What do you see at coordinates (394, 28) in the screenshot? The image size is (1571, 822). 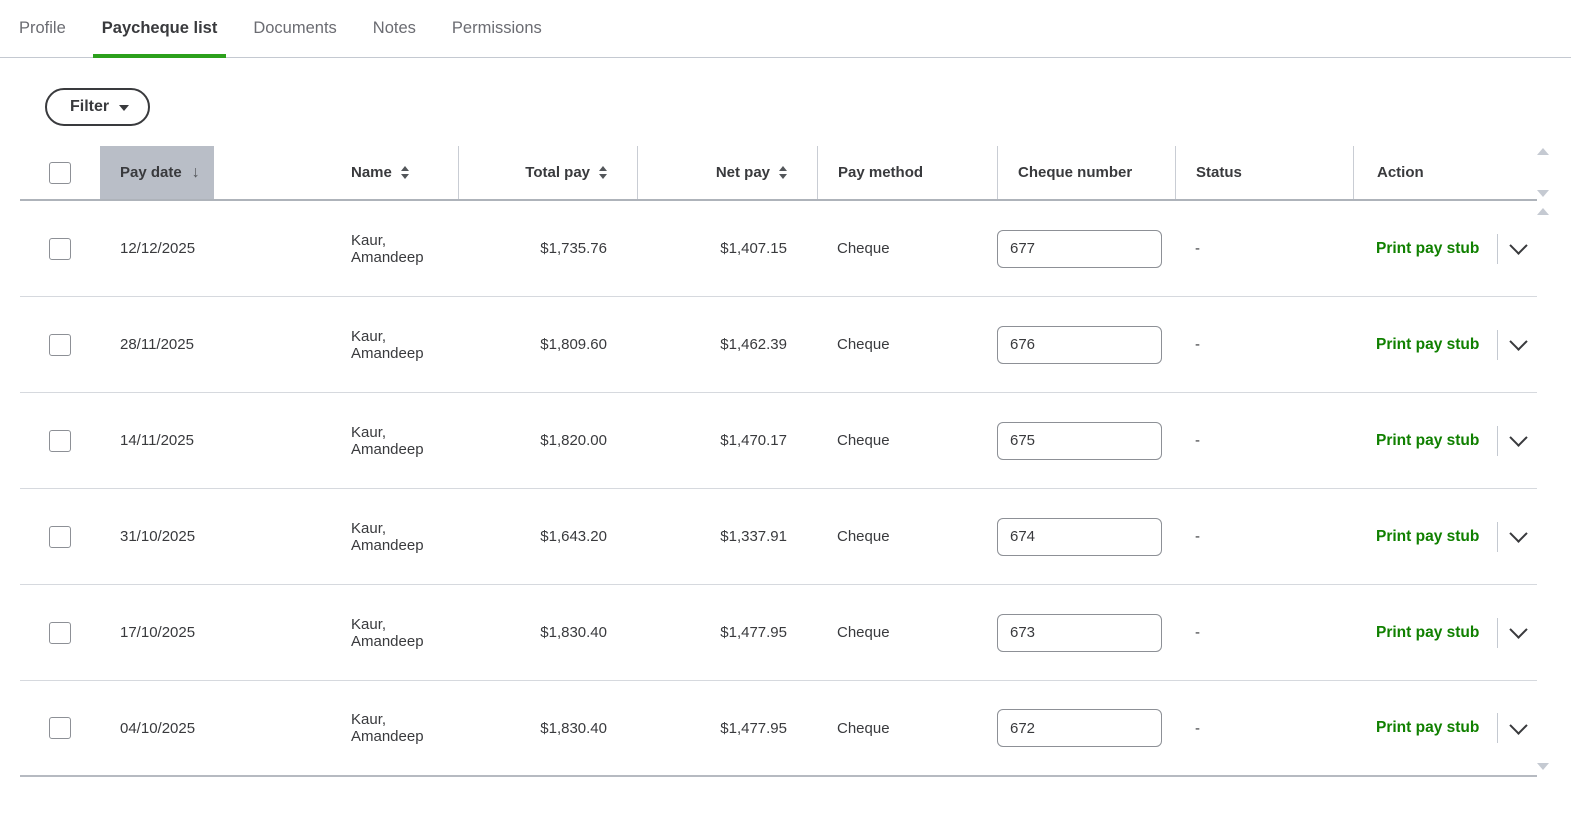 I see `tab-notes: Notes` at bounding box center [394, 28].